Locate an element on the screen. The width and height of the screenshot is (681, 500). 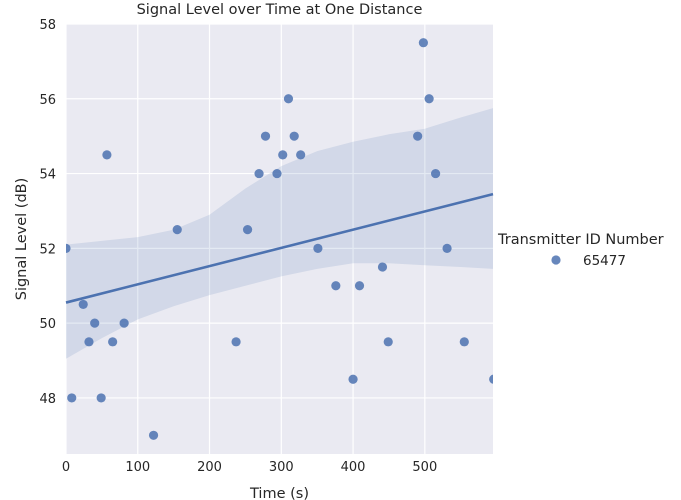
x-tick-label: 400 is located at coordinates (353, 467).